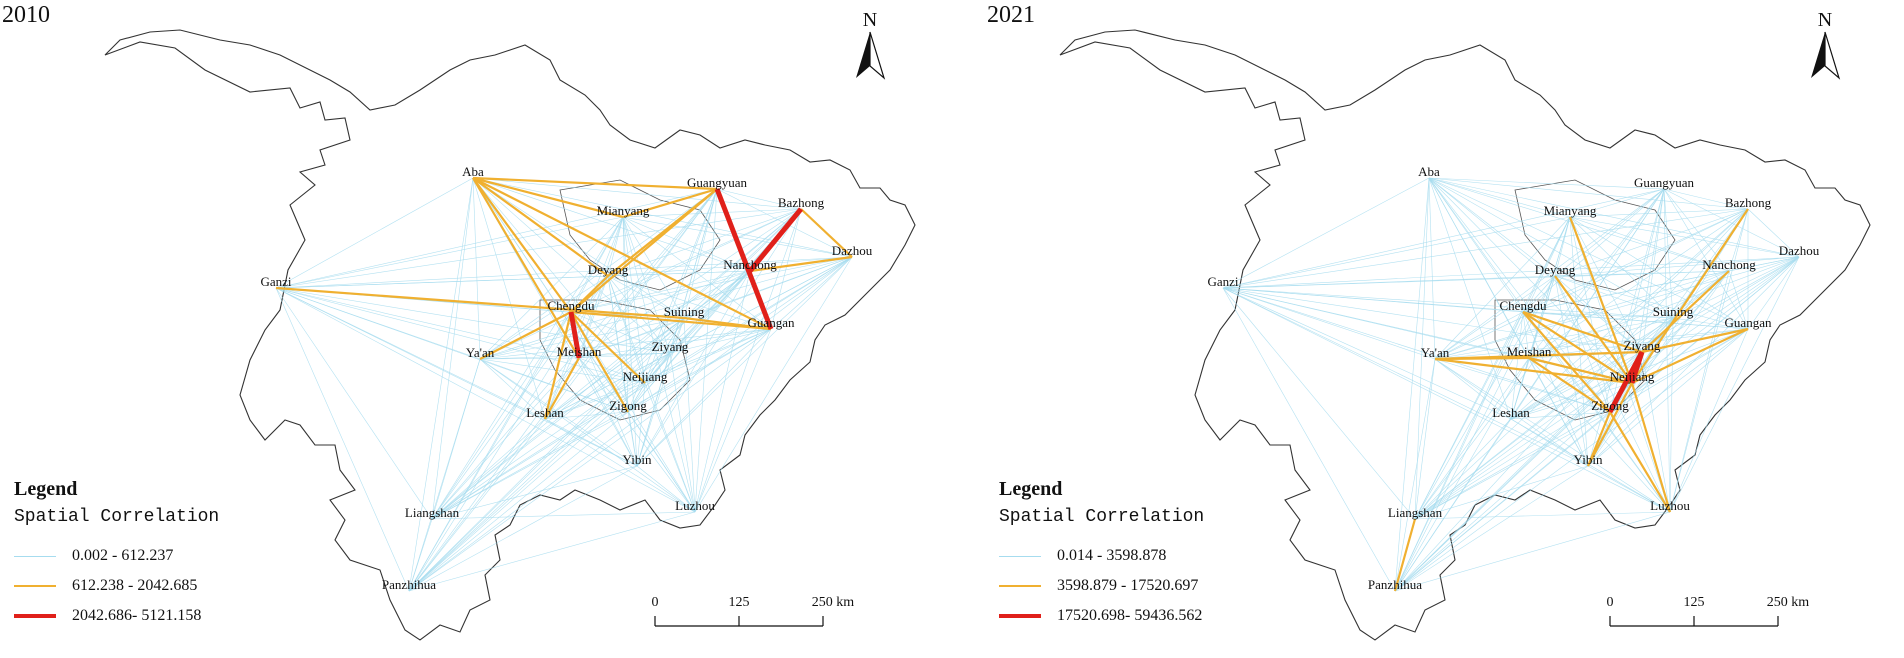 The width and height of the screenshot is (1904, 658). Describe the element at coordinates (480, 352) in the screenshot. I see `city-label: Ya'an` at that location.